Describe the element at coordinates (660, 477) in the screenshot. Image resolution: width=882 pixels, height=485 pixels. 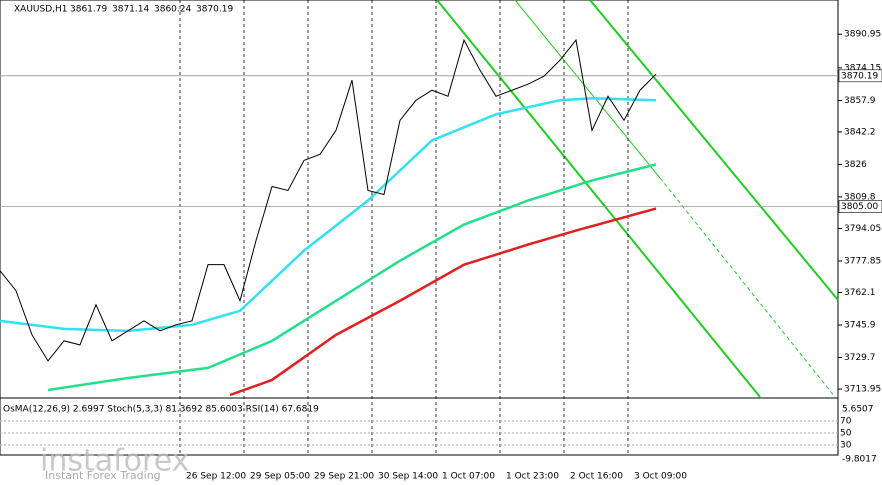
I see `x-tick-label: 3 Oct 09:00` at that location.